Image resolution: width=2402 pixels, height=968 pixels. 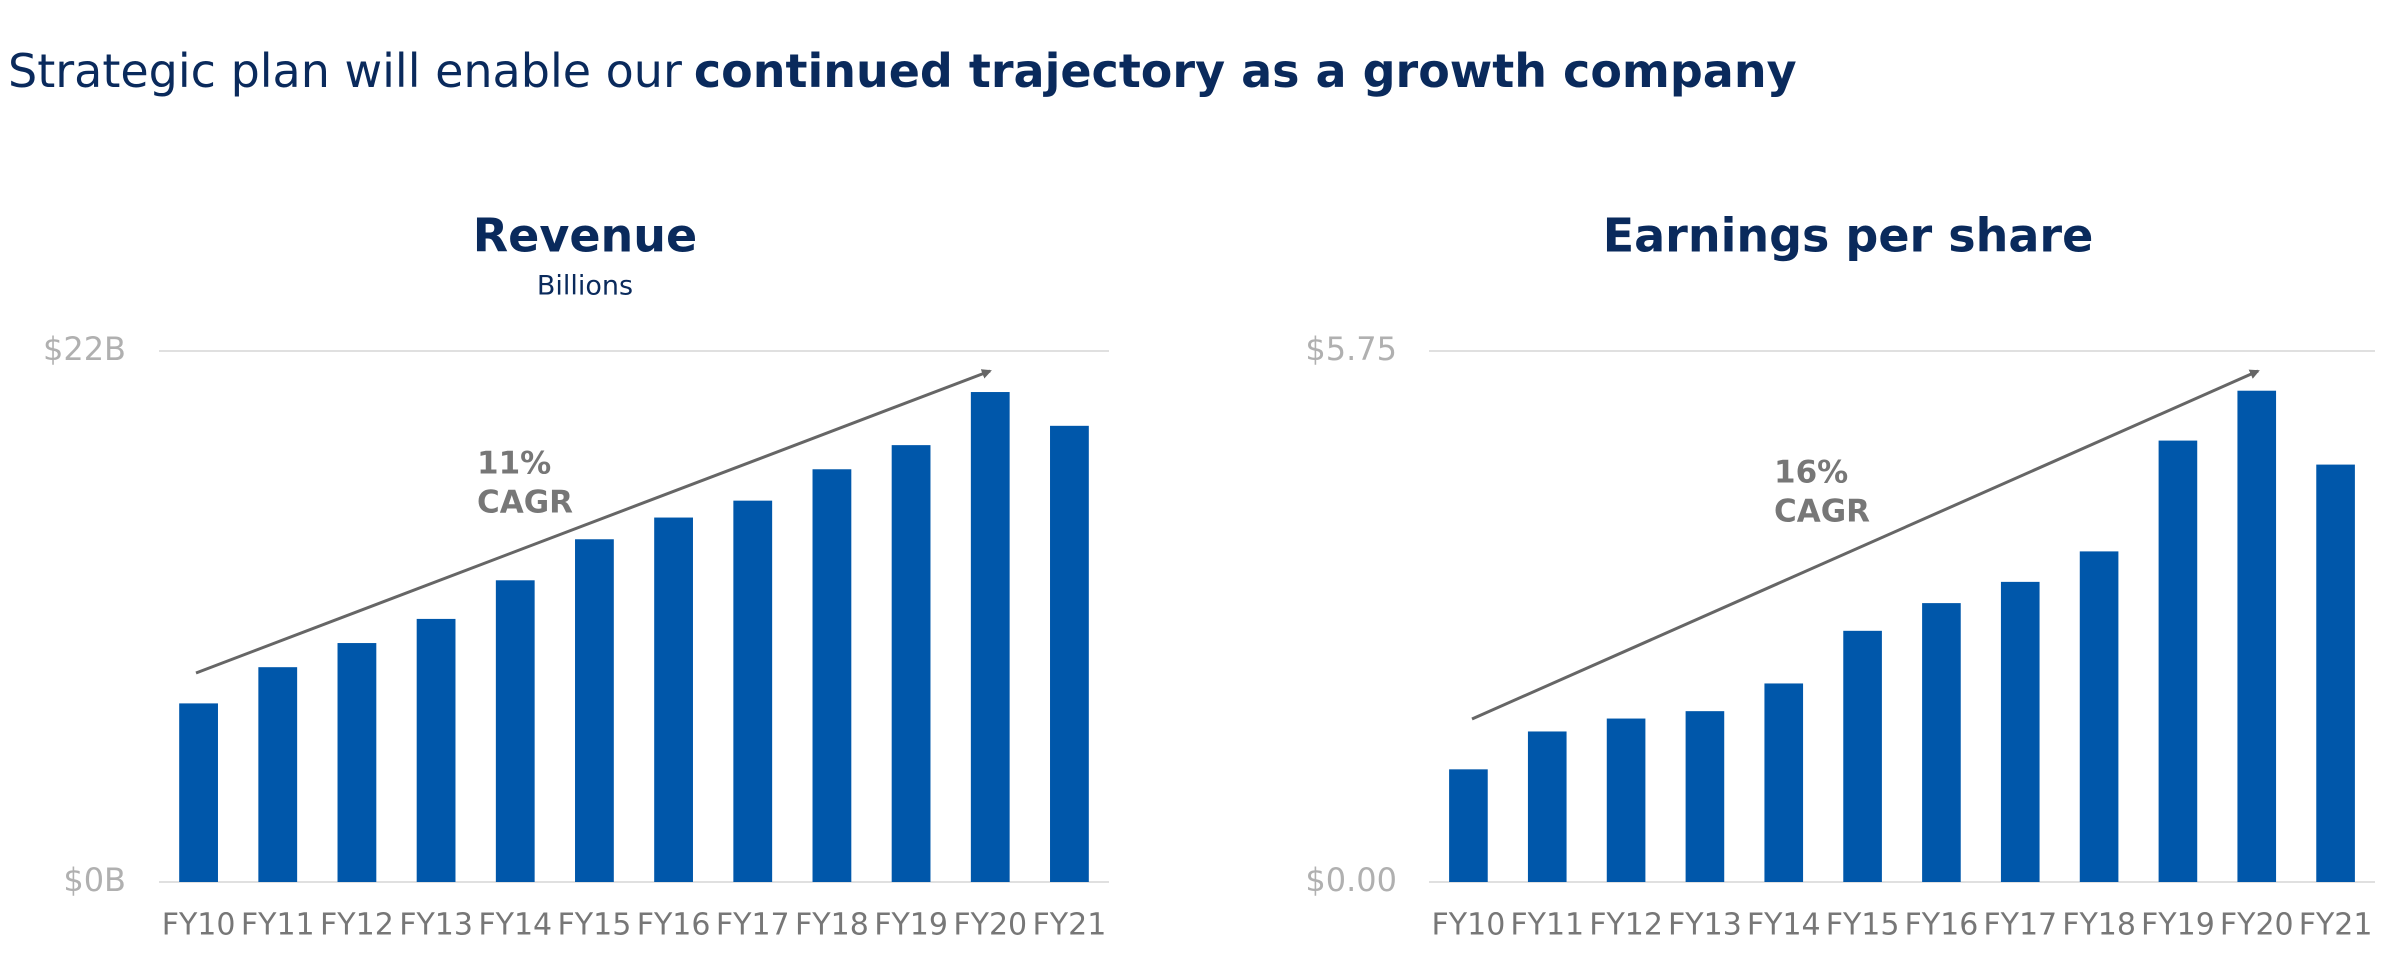 I want to click on y-tick-label: $0B, so click(x=94, y=880).